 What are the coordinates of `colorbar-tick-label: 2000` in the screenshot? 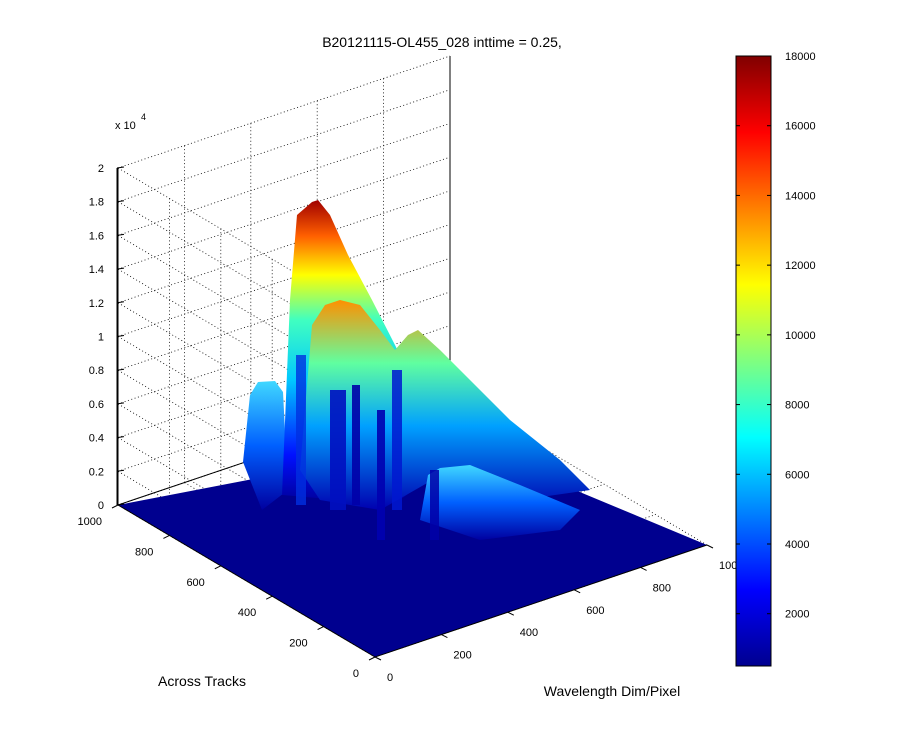 It's located at (797, 615).